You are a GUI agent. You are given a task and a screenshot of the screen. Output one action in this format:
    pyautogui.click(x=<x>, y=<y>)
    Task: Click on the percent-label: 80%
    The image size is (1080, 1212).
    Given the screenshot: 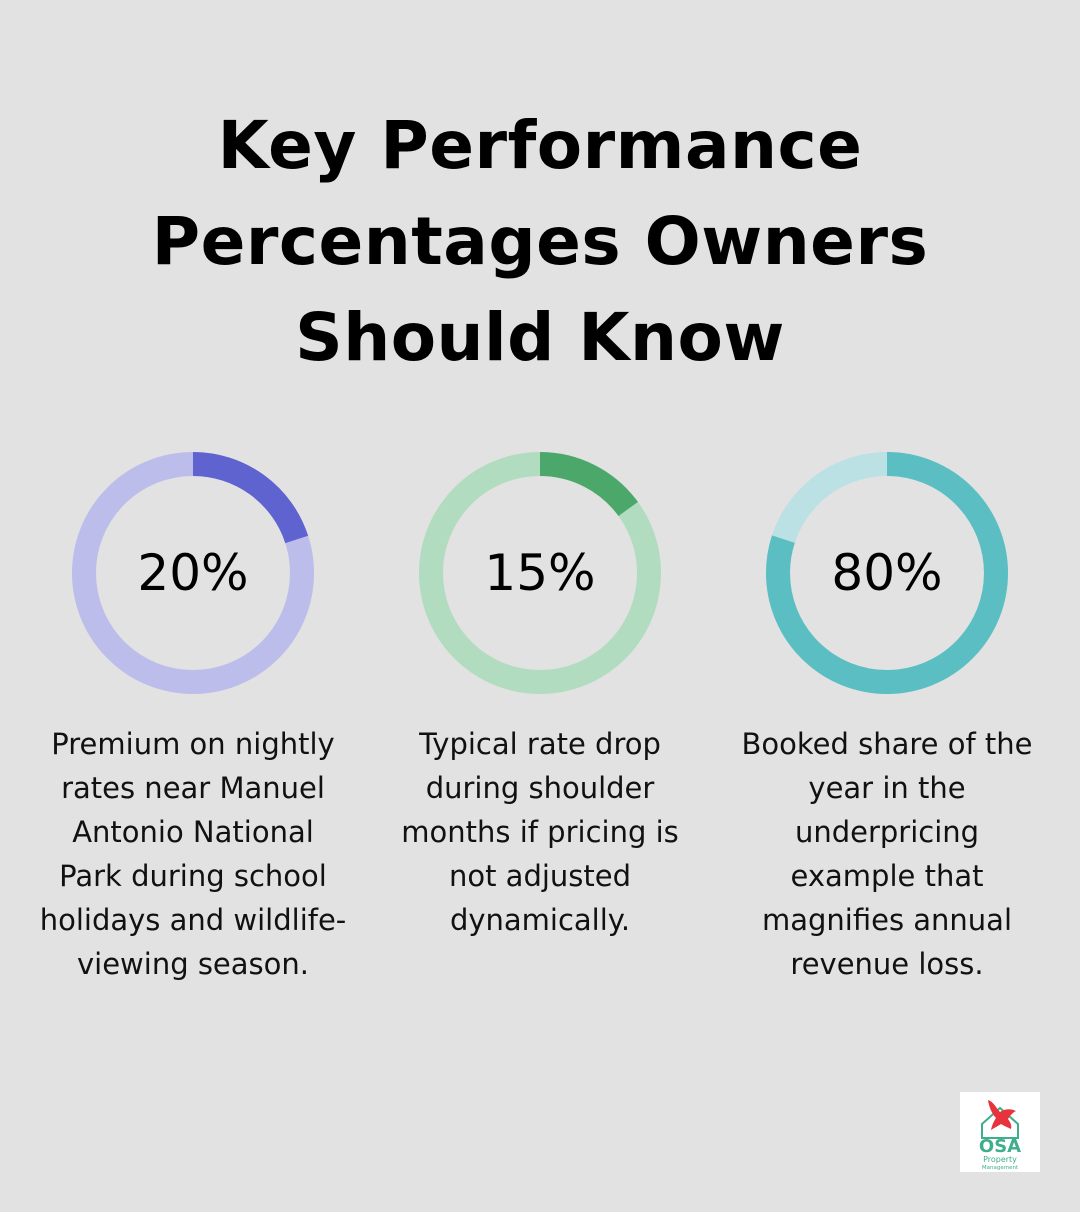 What is the action you would take?
    pyautogui.click(x=886, y=573)
    